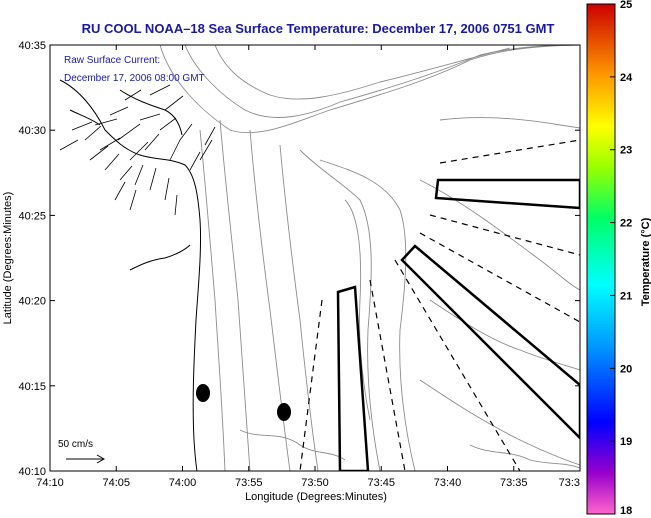  I want to click on colorbar-tick-label: 20, so click(626, 369).